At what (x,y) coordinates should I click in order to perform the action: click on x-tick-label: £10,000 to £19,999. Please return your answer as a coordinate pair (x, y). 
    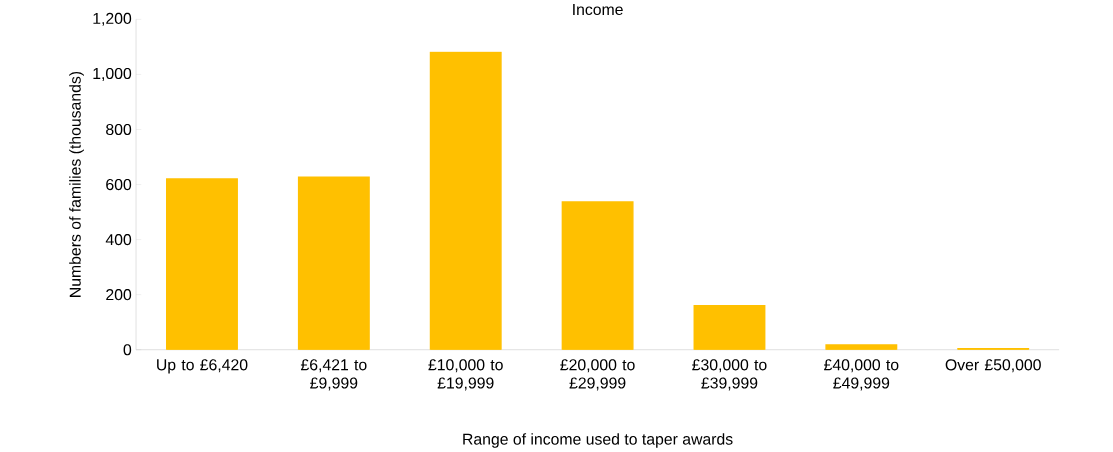
    Looking at the image, I should click on (465, 375).